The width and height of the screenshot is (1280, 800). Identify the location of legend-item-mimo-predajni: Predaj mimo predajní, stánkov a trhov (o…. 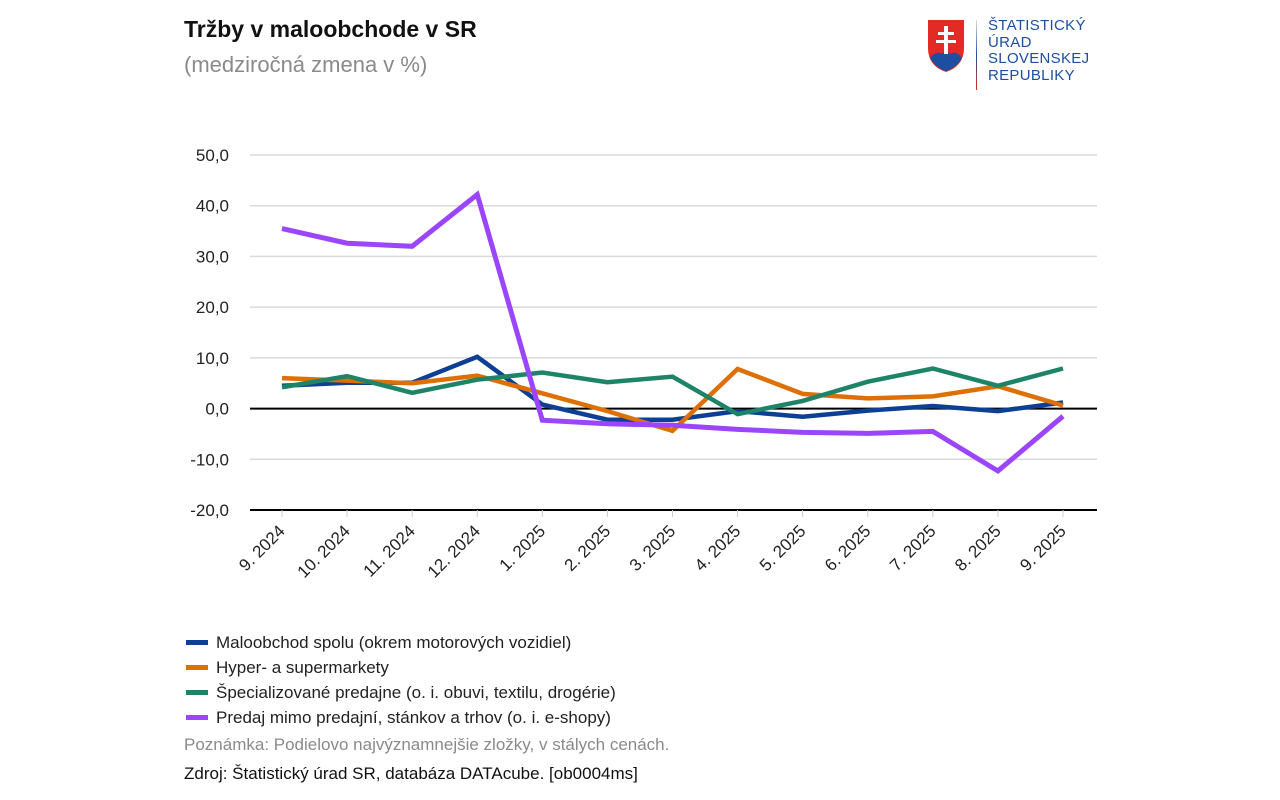
(401, 717).